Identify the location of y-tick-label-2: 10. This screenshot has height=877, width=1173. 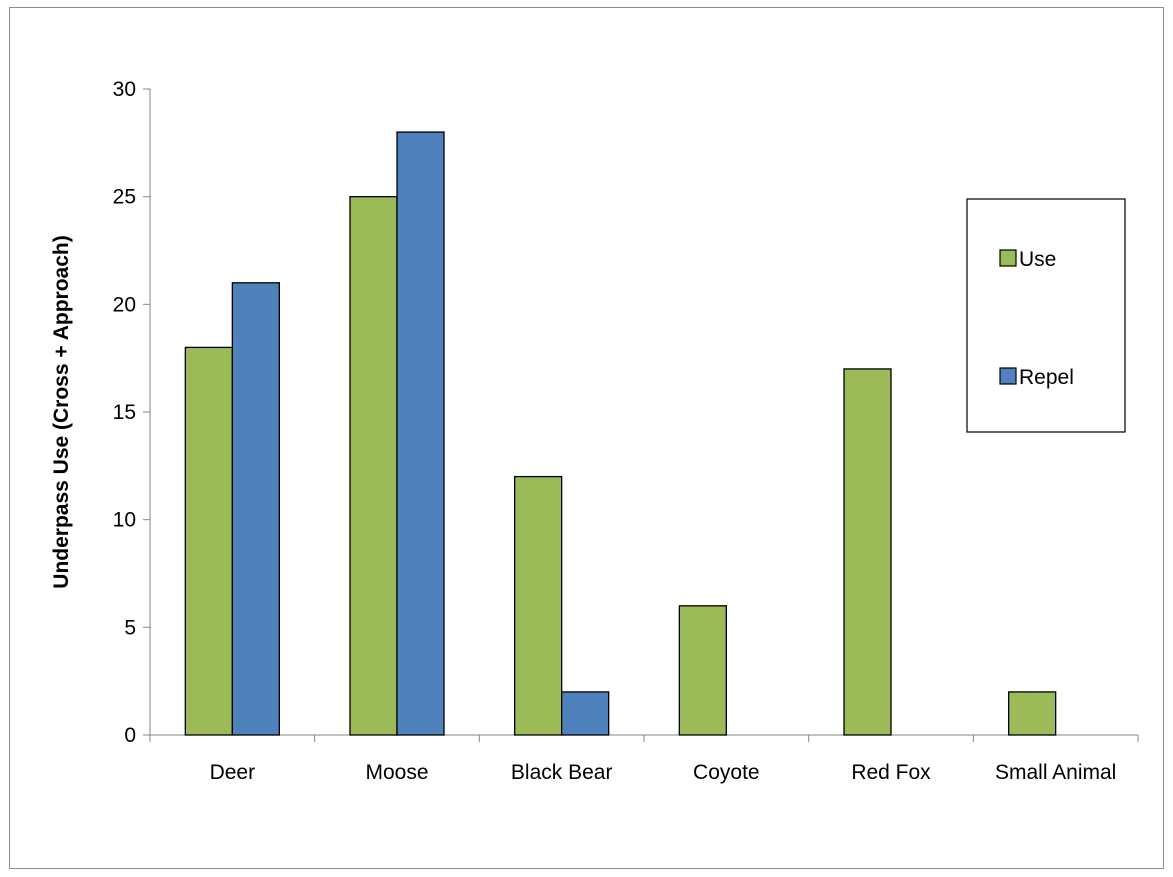
(124, 520).